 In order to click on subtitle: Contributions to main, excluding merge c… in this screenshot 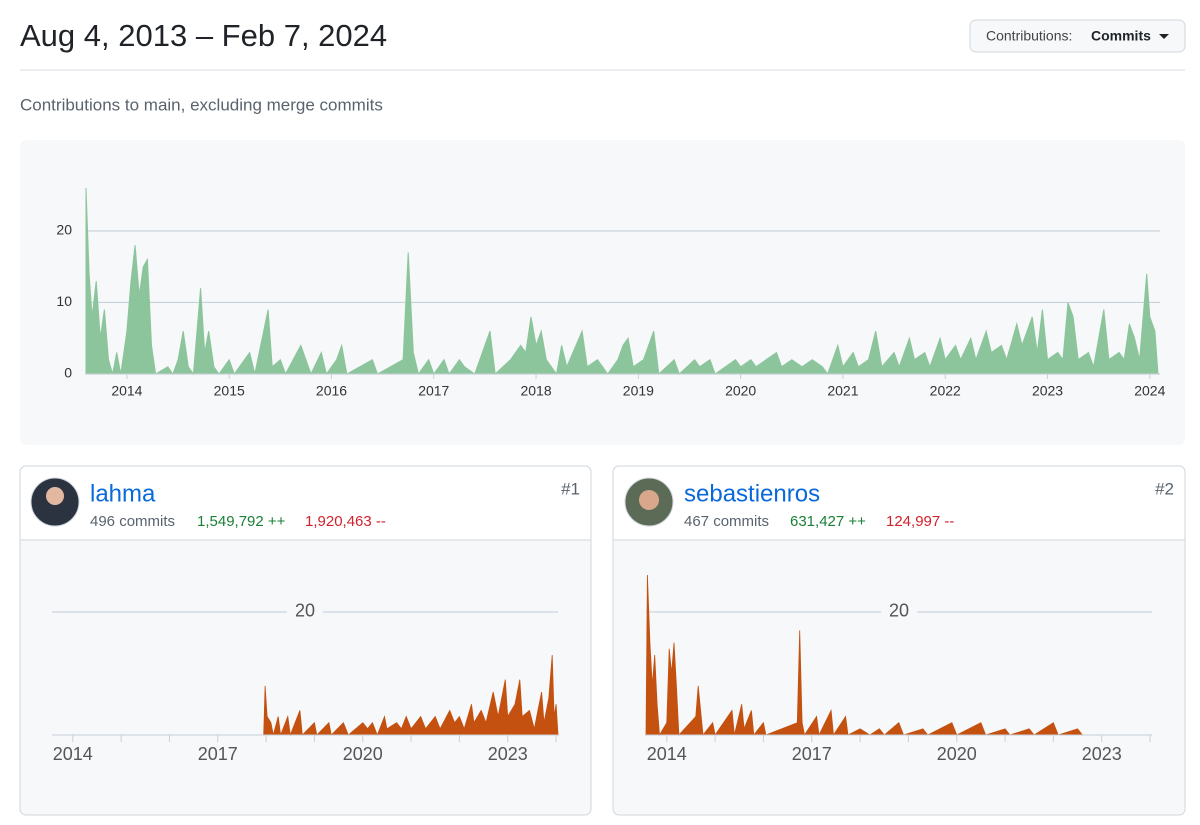, I will do `click(201, 104)`.